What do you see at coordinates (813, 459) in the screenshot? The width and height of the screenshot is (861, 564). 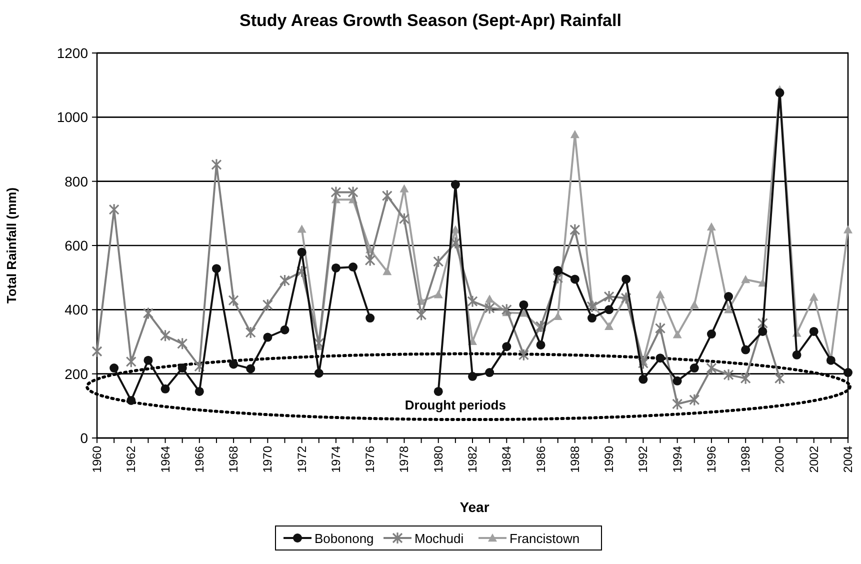 I see `x-tick-label: 2002` at bounding box center [813, 459].